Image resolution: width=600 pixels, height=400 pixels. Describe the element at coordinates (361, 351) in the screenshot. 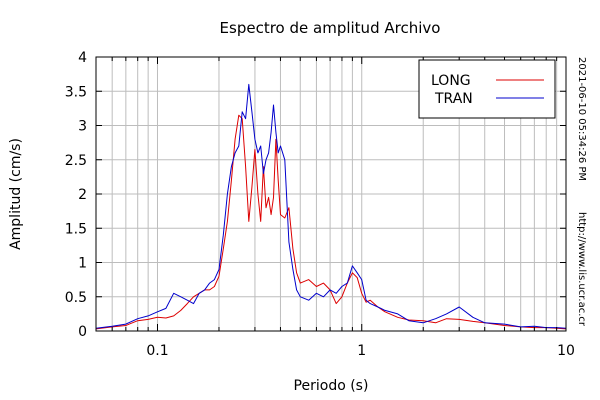

I see `x-tick-label: 1` at that location.